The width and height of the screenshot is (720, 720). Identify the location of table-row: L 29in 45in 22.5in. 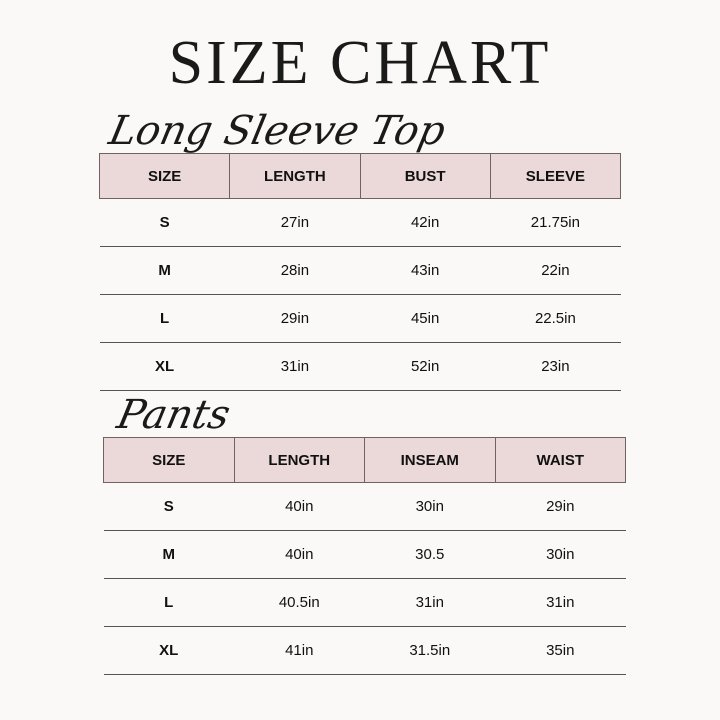
(360, 318).